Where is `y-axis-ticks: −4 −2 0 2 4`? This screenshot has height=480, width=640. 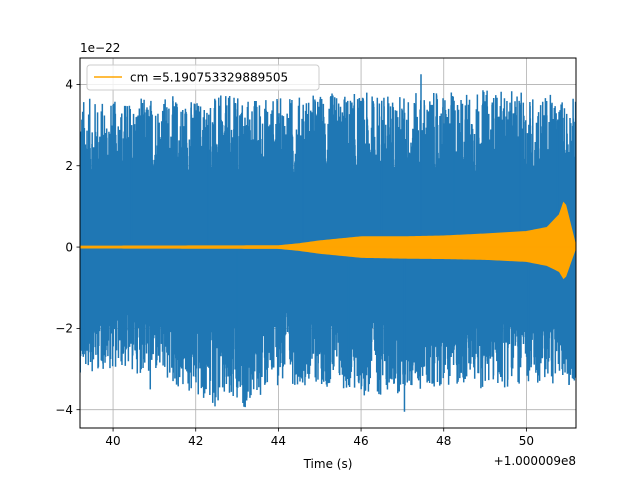 y-axis-ticks: −4 −2 0 2 4 is located at coordinates (67, 247).